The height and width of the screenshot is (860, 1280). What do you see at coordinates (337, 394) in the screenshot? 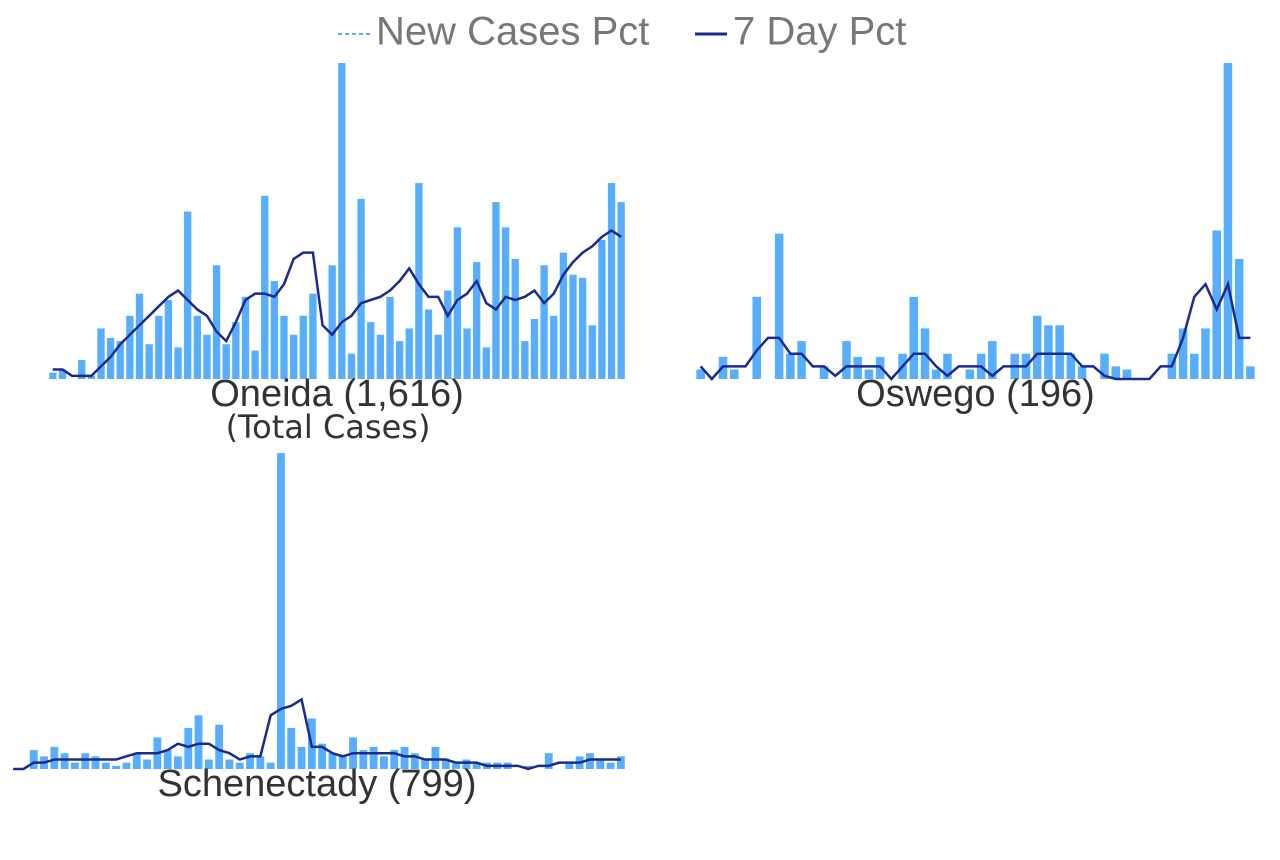
I see `panel-title: Oneida (1,616)` at bounding box center [337, 394].